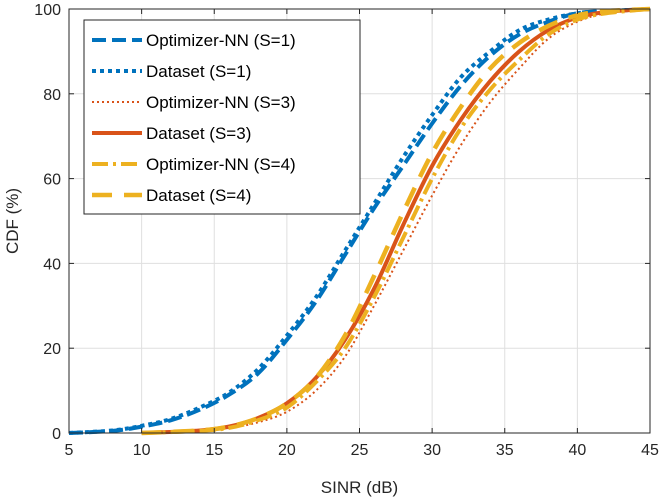 This screenshot has height=497, width=664. What do you see at coordinates (142, 450) in the screenshot?
I see `x-tick-label: 10` at bounding box center [142, 450].